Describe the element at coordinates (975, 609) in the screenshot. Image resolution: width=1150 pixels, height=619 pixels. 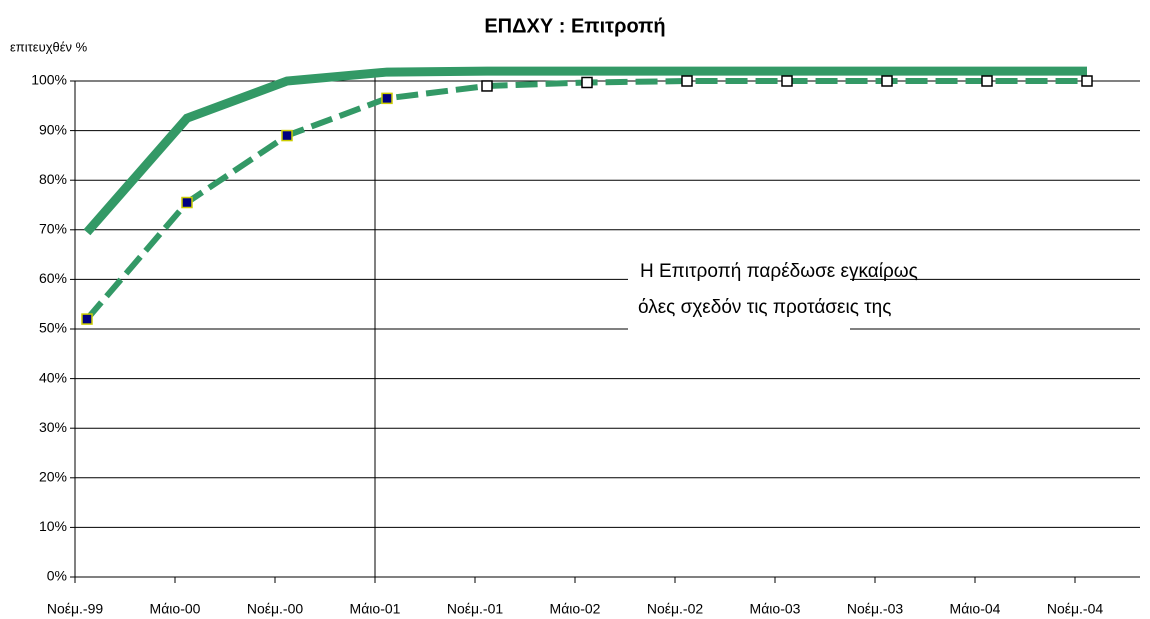
I see `x-tick-label: Μάιο-04` at that location.